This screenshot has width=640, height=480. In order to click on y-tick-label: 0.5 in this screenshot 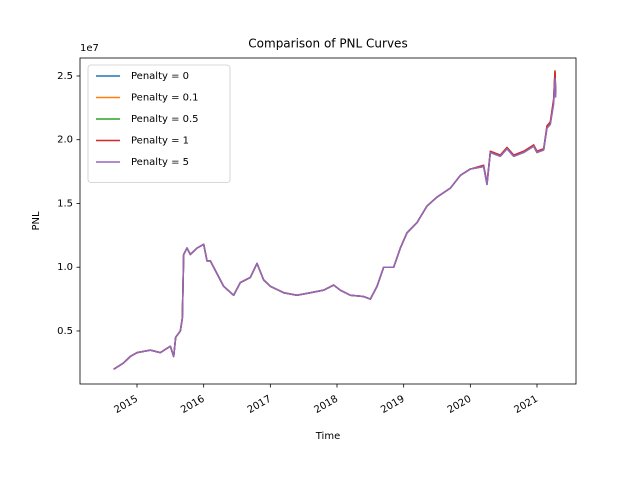, I will do `click(65, 331)`.